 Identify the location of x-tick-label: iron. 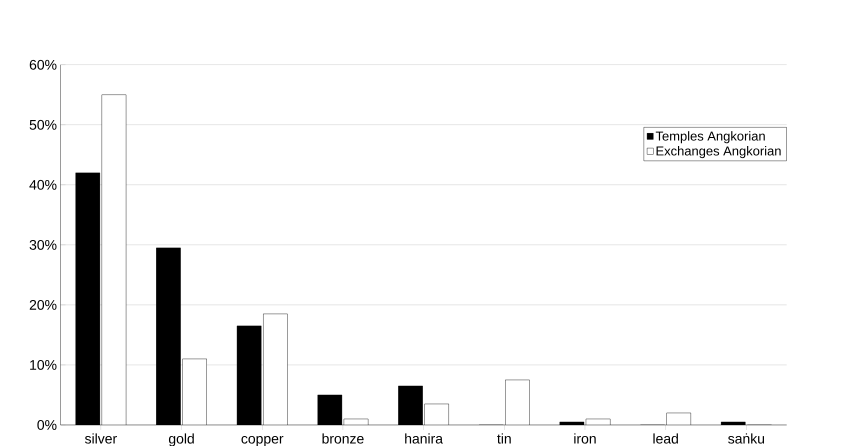
(585, 438).